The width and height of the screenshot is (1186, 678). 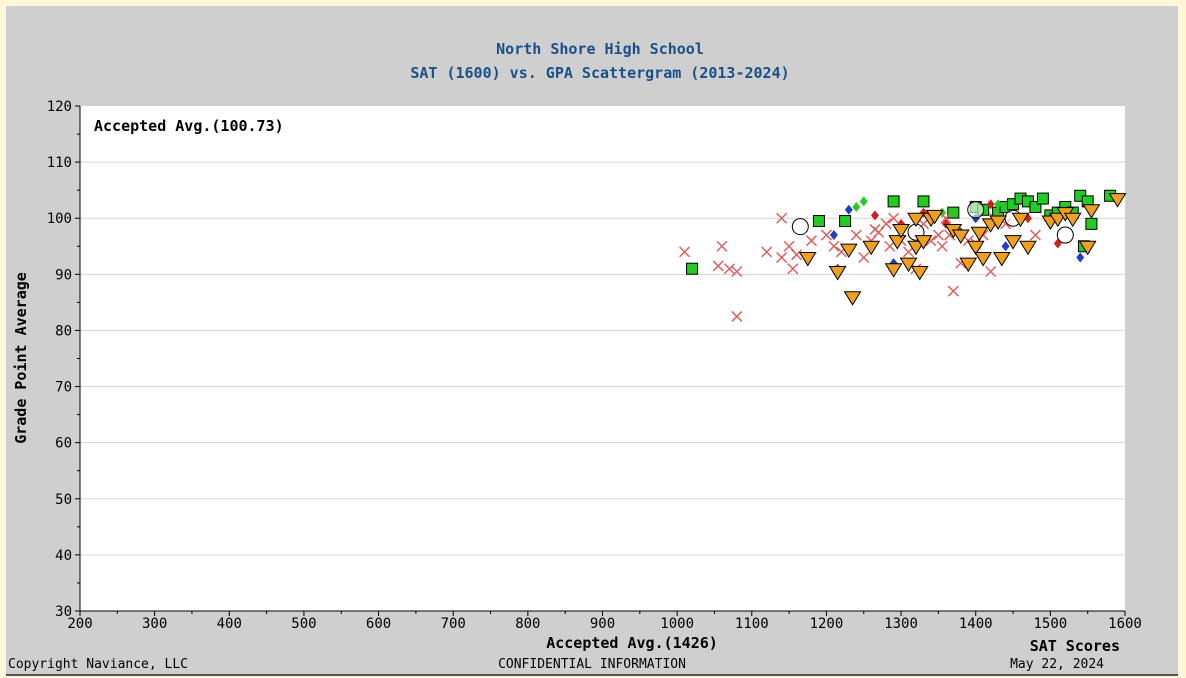 What do you see at coordinates (1075, 646) in the screenshot?
I see `x-axis-label: SAT Scores` at bounding box center [1075, 646].